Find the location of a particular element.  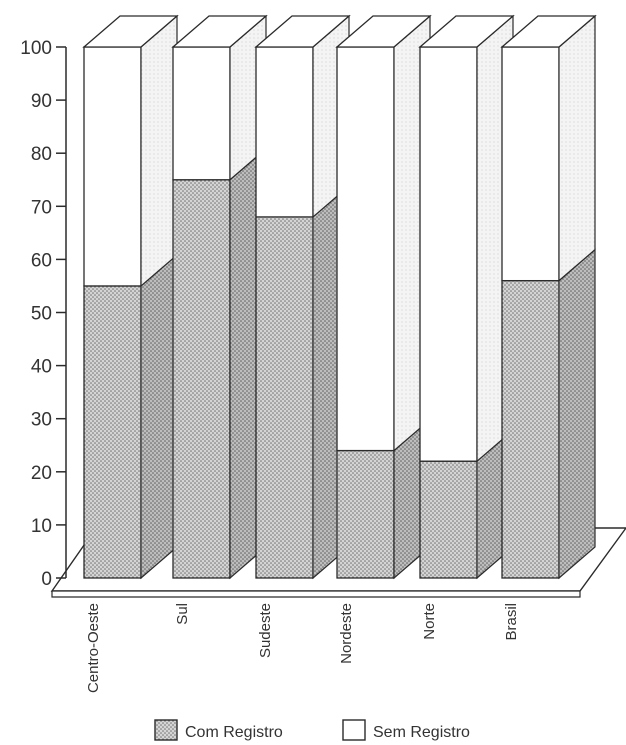

y-tick-label: 90 is located at coordinates (41, 101).